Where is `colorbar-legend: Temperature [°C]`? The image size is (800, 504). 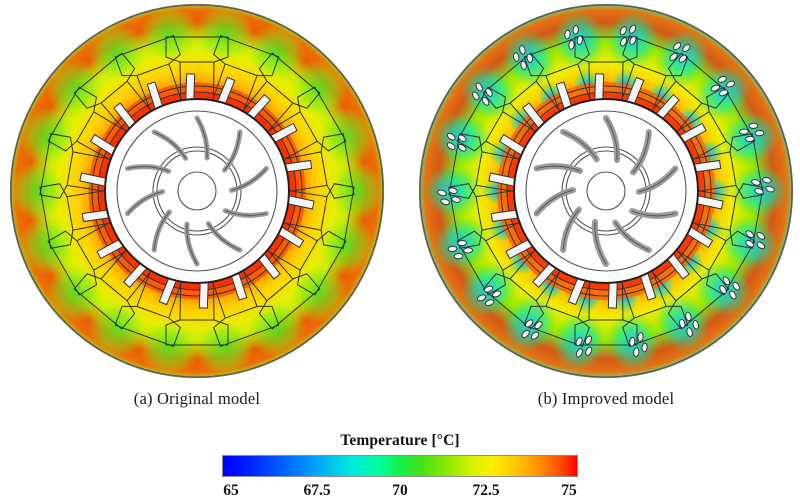 colorbar-legend: Temperature [°C] is located at coordinates (400, 455).